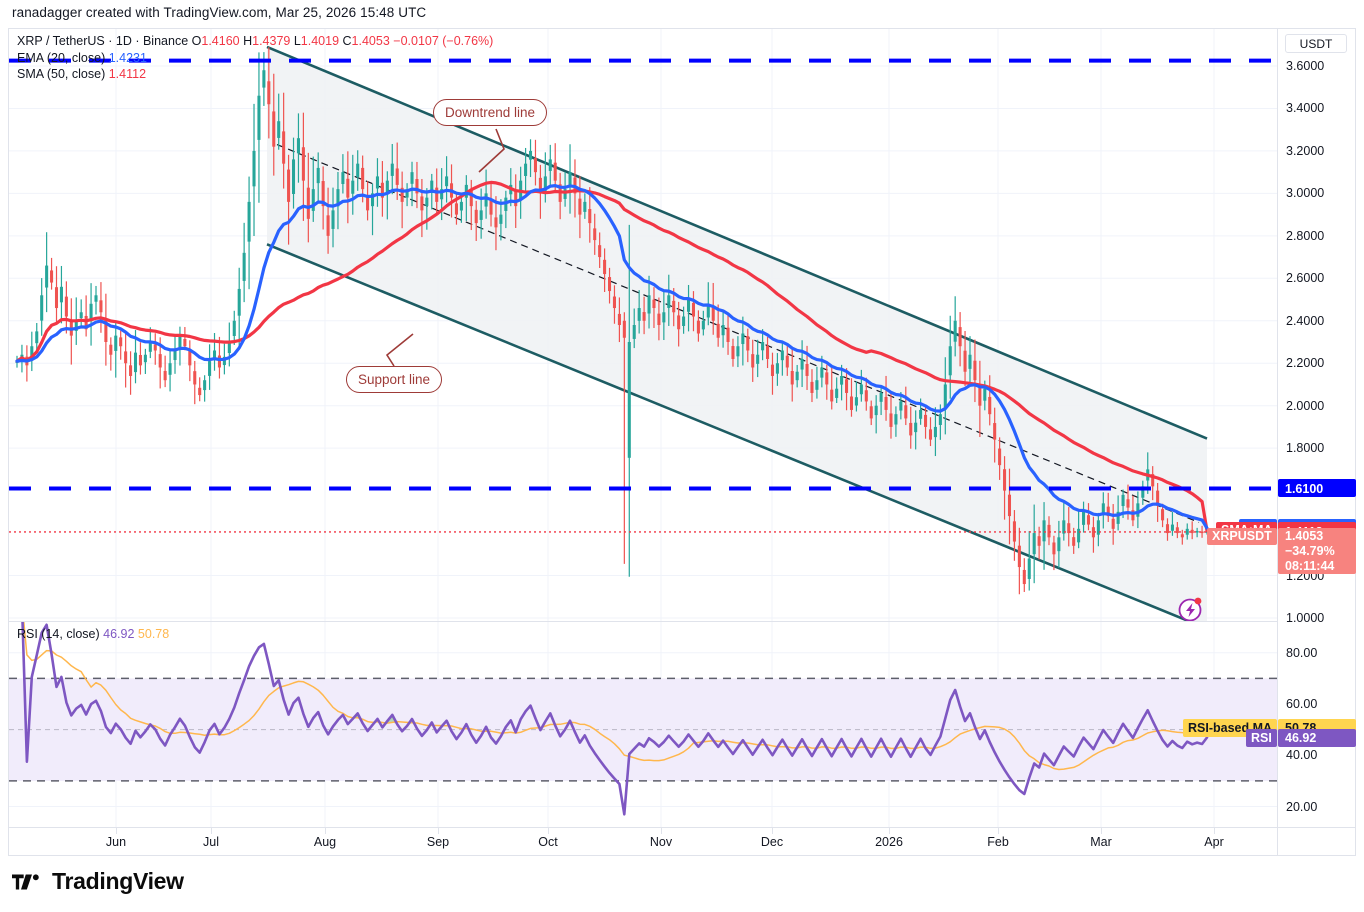 This screenshot has width=1364, height=912. I want to click on horizontal-line-price: 1.6100, so click(1317, 488).